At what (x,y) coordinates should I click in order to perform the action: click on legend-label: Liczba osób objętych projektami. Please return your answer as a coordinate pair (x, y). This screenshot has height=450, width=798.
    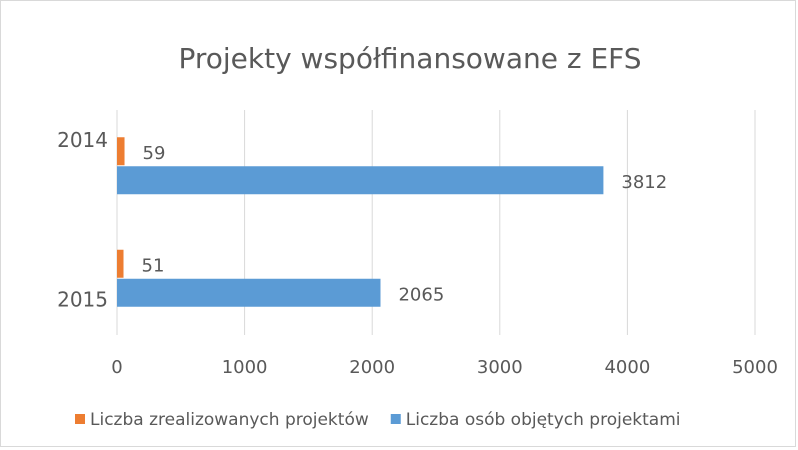
    Looking at the image, I should click on (543, 420).